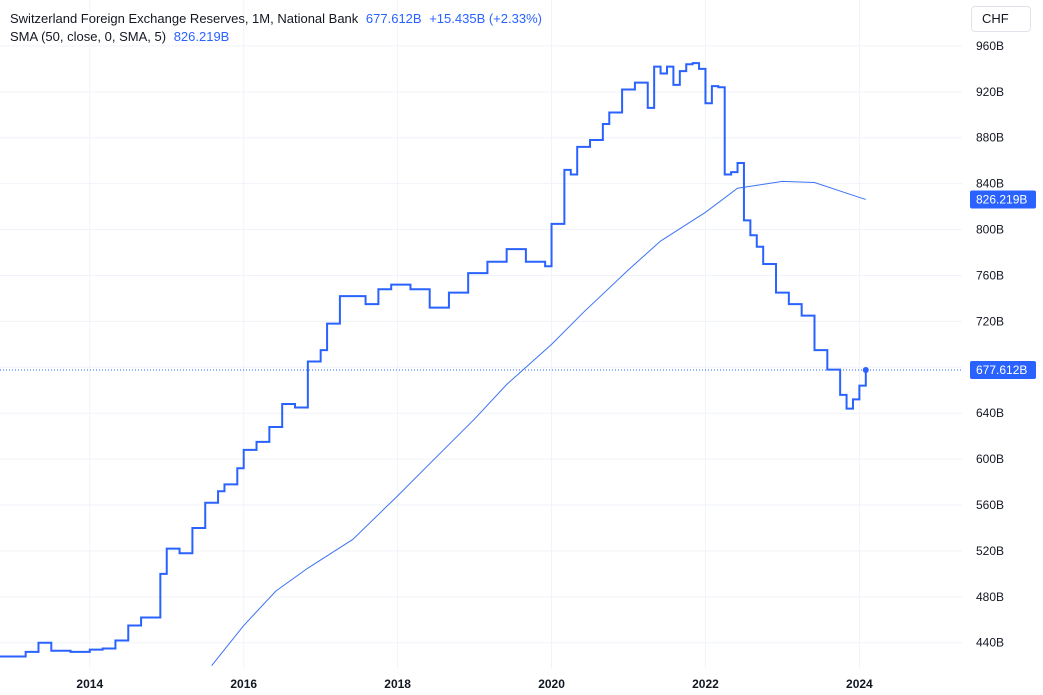 The image size is (1043, 695). Describe the element at coordinates (990, 321) in the screenshot. I see `y-tick-label: 720B` at that location.